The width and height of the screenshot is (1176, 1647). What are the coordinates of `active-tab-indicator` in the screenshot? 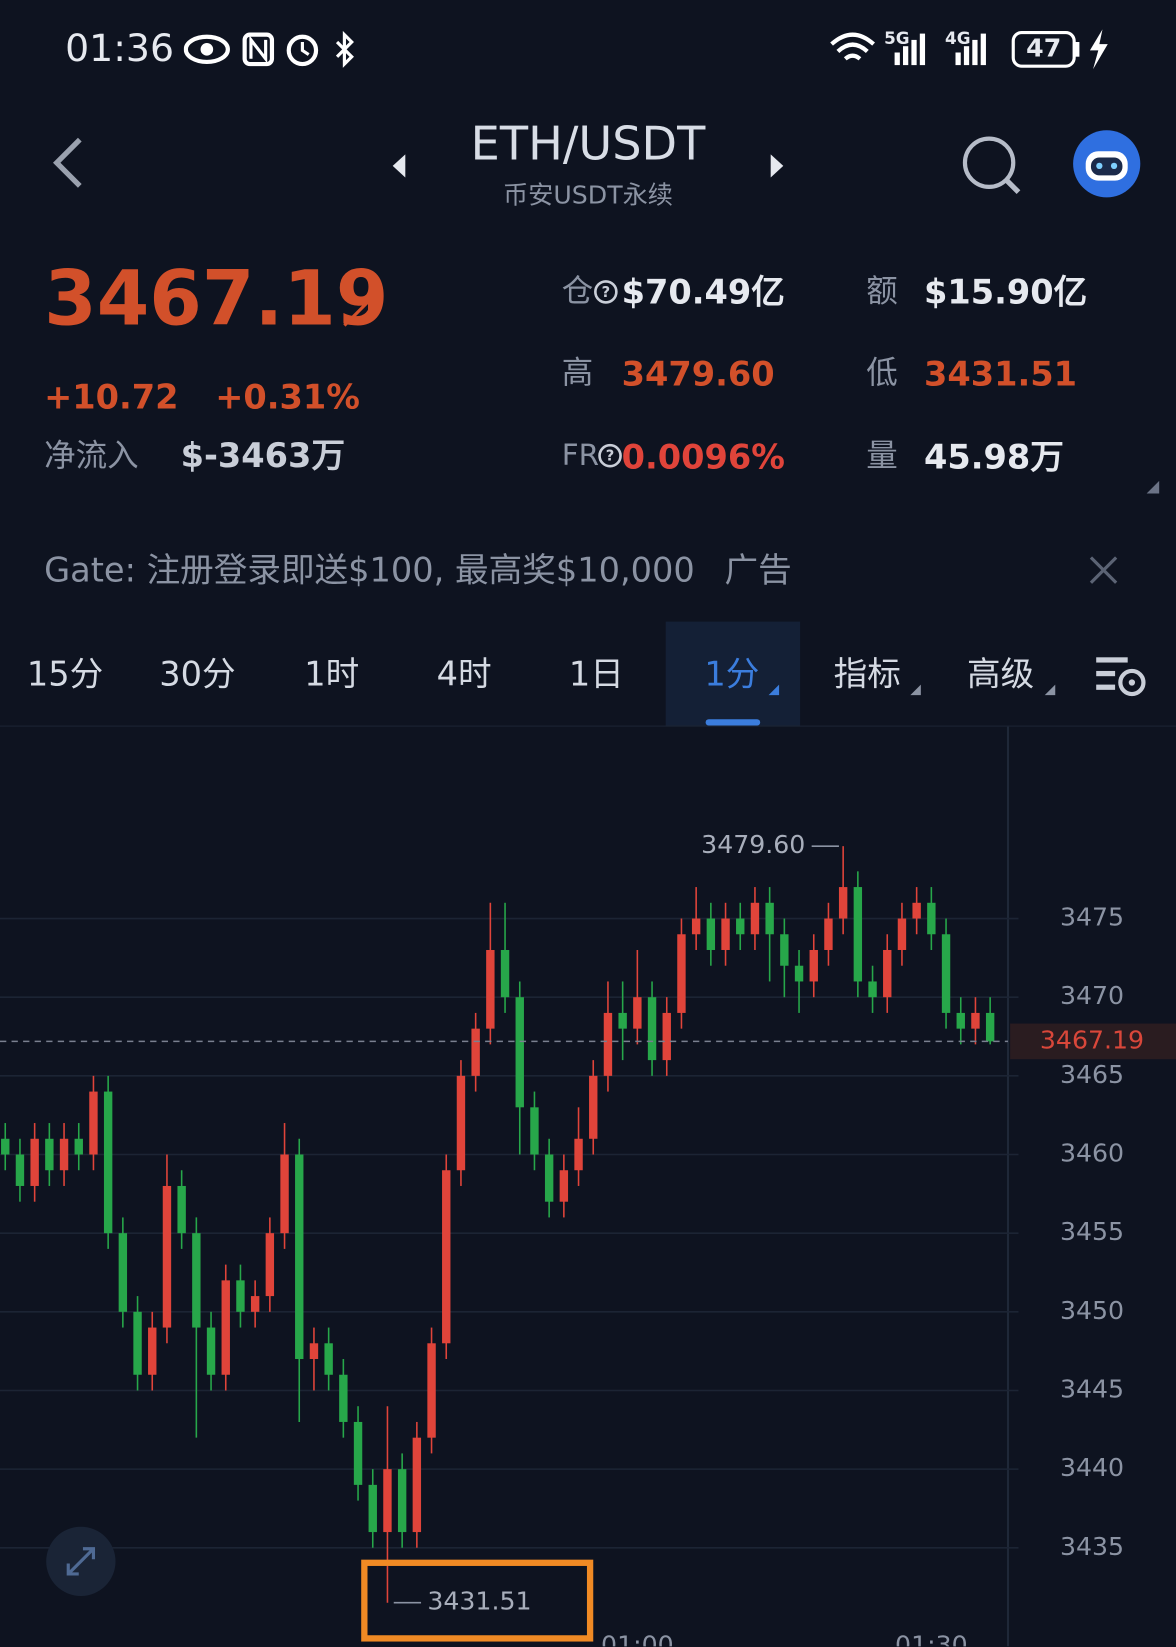 It's located at (733, 722).